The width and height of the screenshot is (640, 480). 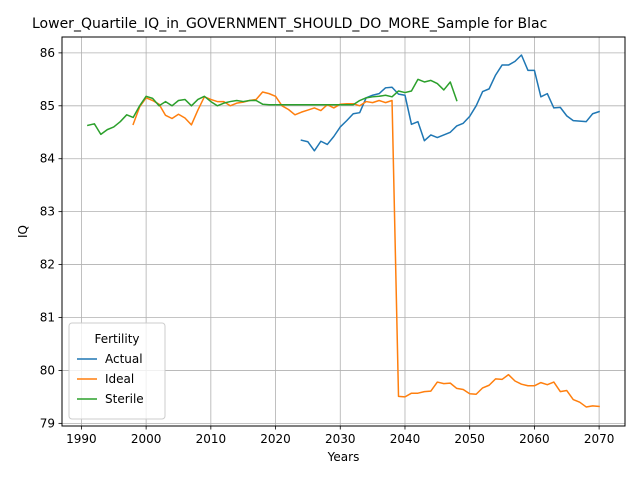 What do you see at coordinates (211, 439) in the screenshot?
I see `x-tick-label: 2010` at bounding box center [211, 439].